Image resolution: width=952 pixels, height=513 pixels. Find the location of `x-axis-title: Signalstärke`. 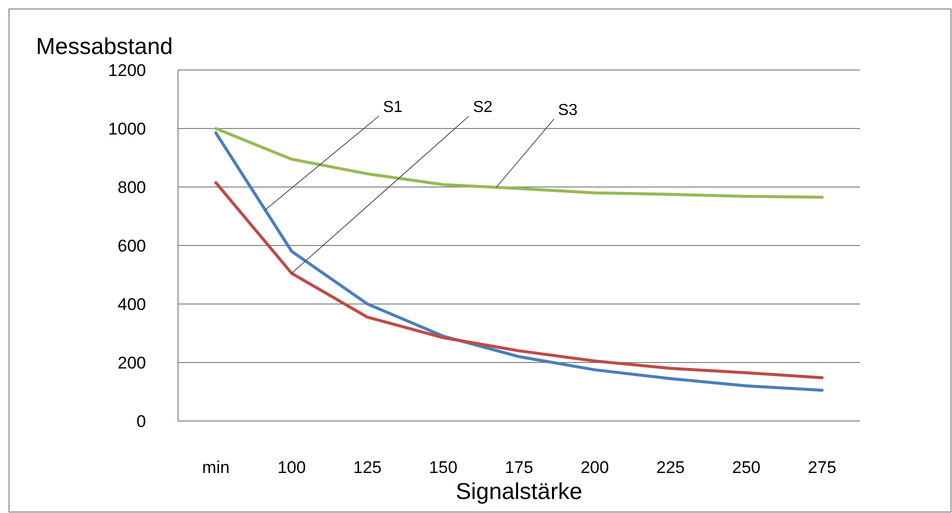

x-axis-title: Signalstärke is located at coordinates (519, 491).